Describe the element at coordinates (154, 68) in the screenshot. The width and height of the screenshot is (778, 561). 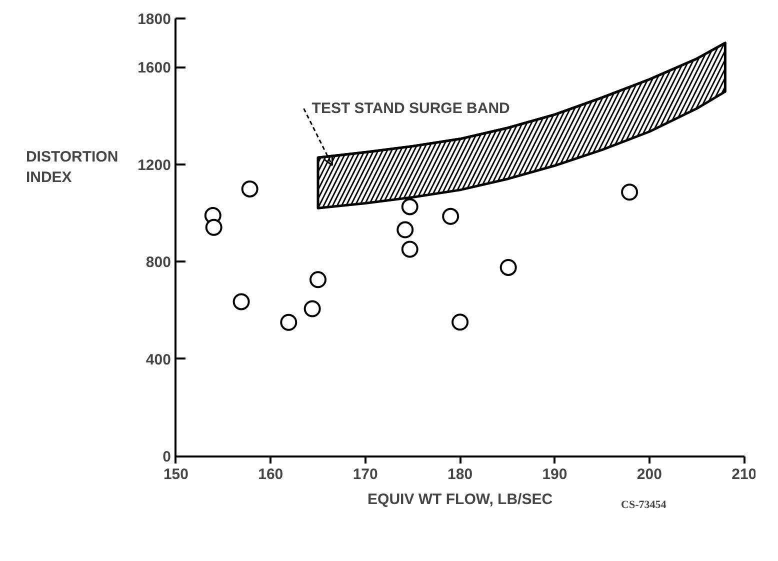
I see `y-tick-label: 1600` at that location.